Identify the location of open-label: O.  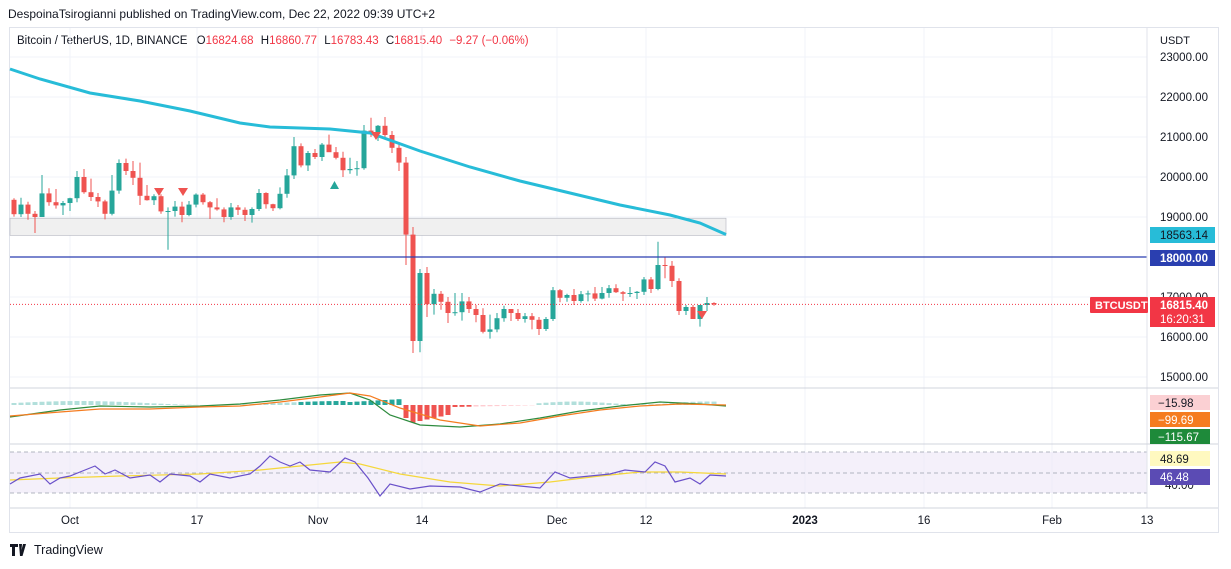
(201, 41).